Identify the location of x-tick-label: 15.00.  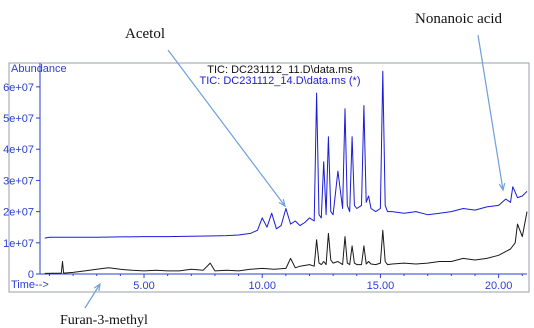
(381, 286).